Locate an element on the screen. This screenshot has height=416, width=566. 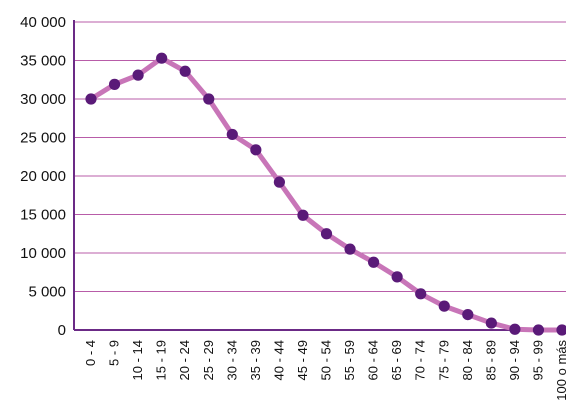
x-tick-label: 5 - 9 is located at coordinates (114, 353).